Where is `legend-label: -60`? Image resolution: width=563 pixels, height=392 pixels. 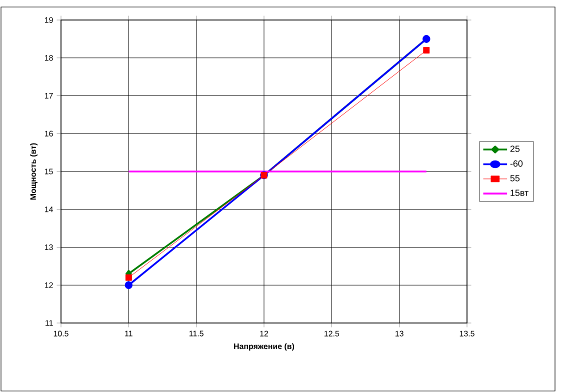
legend-label: -60 is located at coordinates (516, 163).